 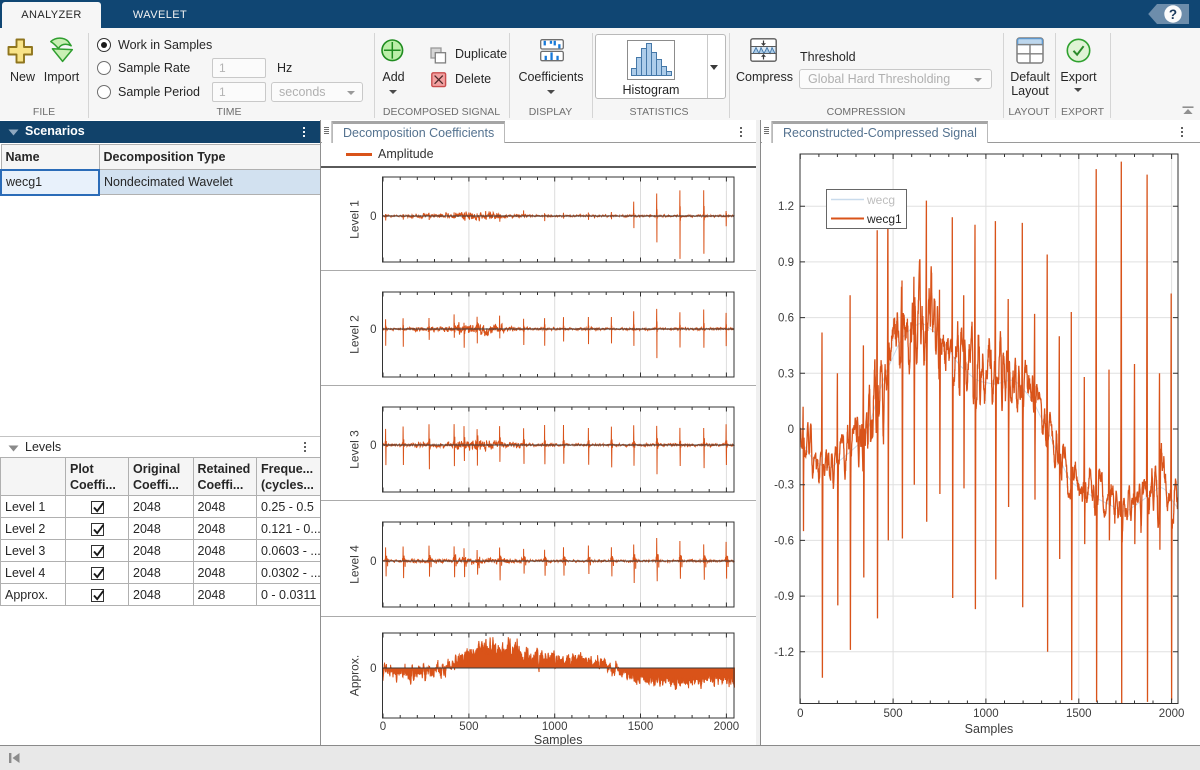 I want to click on svg-text: 0.6, so click(x=786, y=319).